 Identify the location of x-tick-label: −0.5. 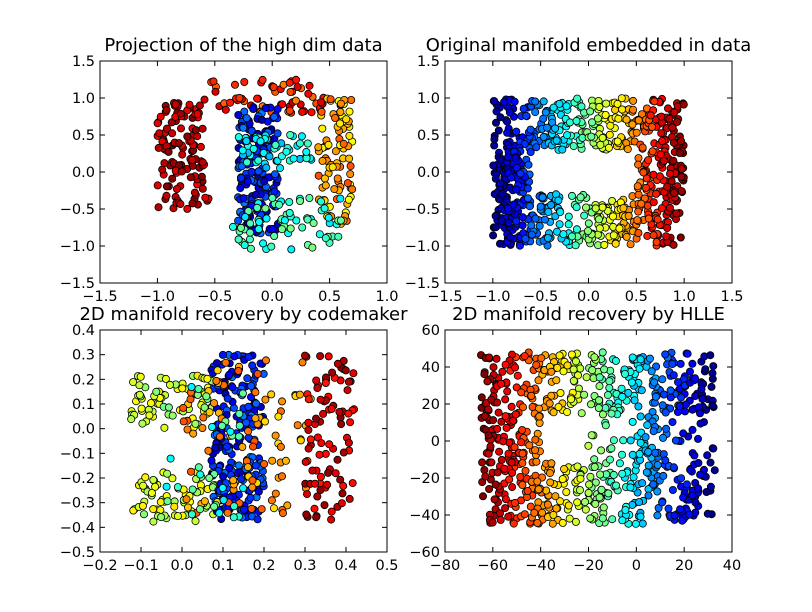
(540, 297).